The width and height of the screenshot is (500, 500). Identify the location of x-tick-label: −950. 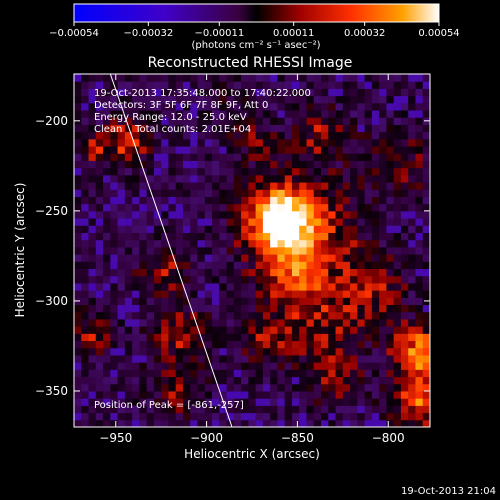
(115, 438).